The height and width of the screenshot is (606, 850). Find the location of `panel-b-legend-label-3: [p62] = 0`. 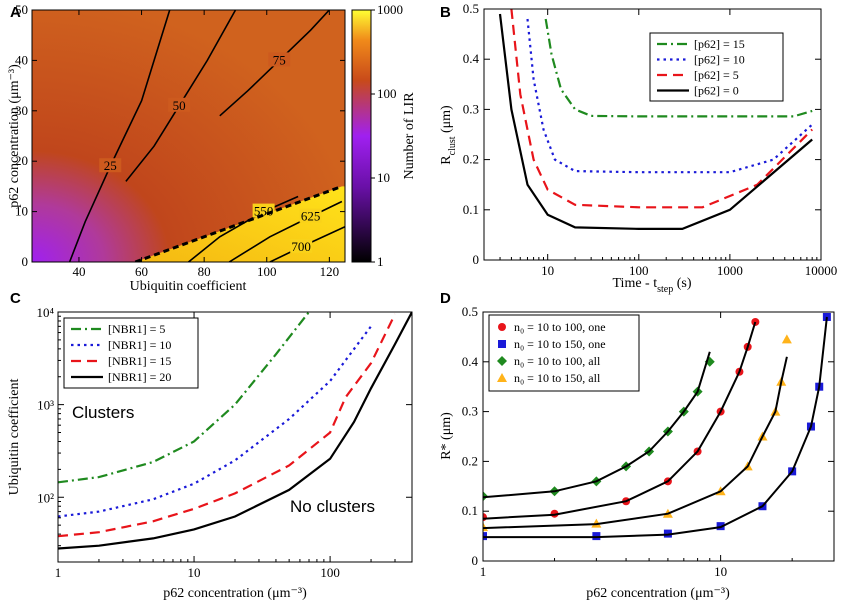

panel-b-legend-label-3: [p62] = 0 is located at coordinates (716, 91).